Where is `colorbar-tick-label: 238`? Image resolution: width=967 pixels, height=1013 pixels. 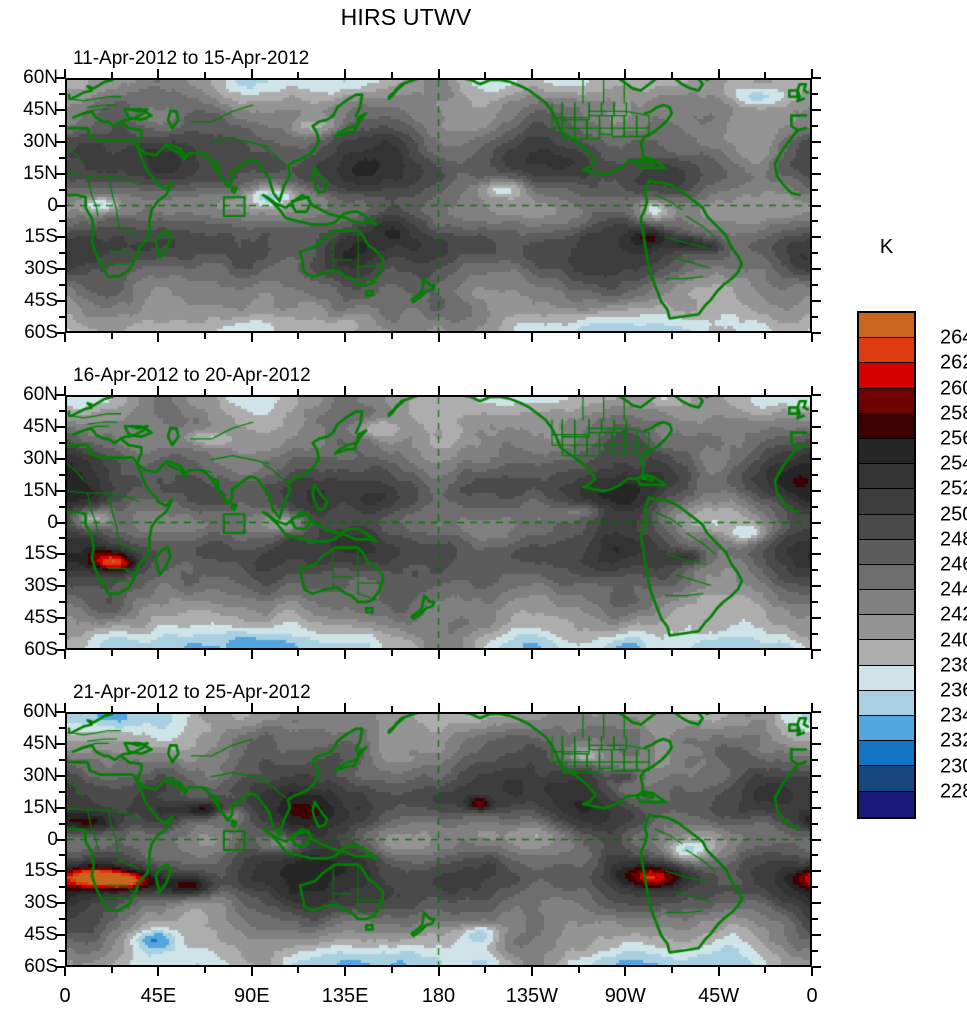 colorbar-tick-label: 238 is located at coordinates (953, 665).